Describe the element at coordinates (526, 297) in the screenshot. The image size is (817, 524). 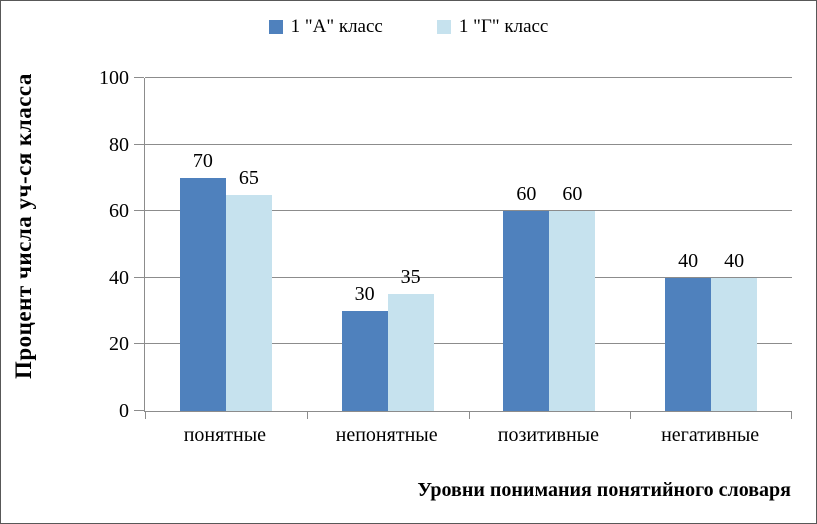
I see `bar-1 "А" класс-позитивные: 60` at that location.